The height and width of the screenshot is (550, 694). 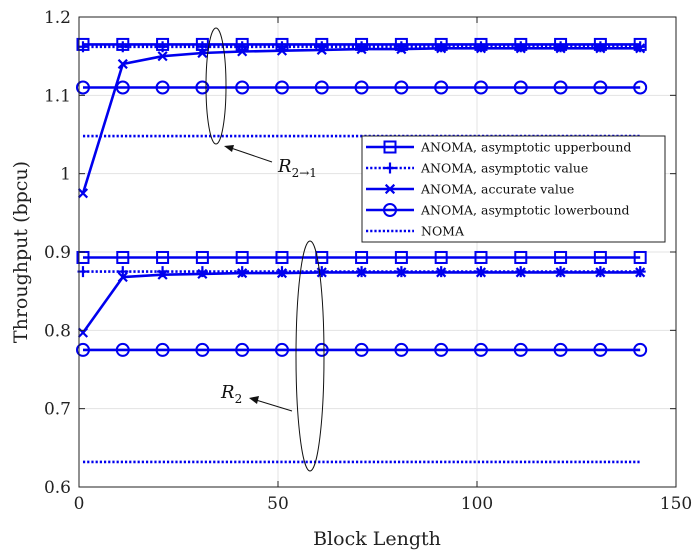 I want to click on annotation-arrowhead-r2, so click(x=254, y=400).